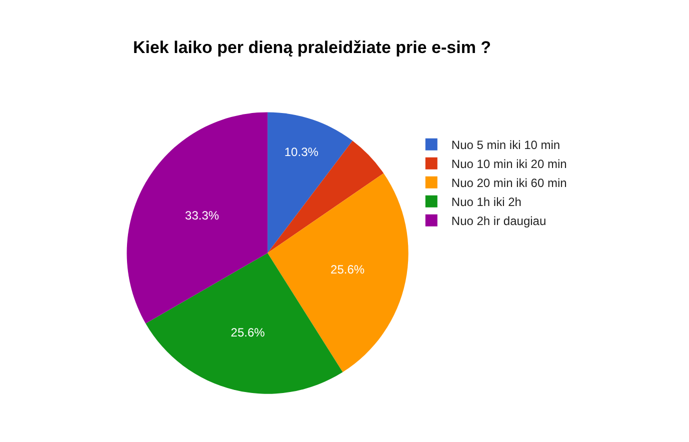  What do you see at coordinates (509, 183) in the screenshot?
I see `legend-label: Nuo 20 min iki 60 min` at bounding box center [509, 183].